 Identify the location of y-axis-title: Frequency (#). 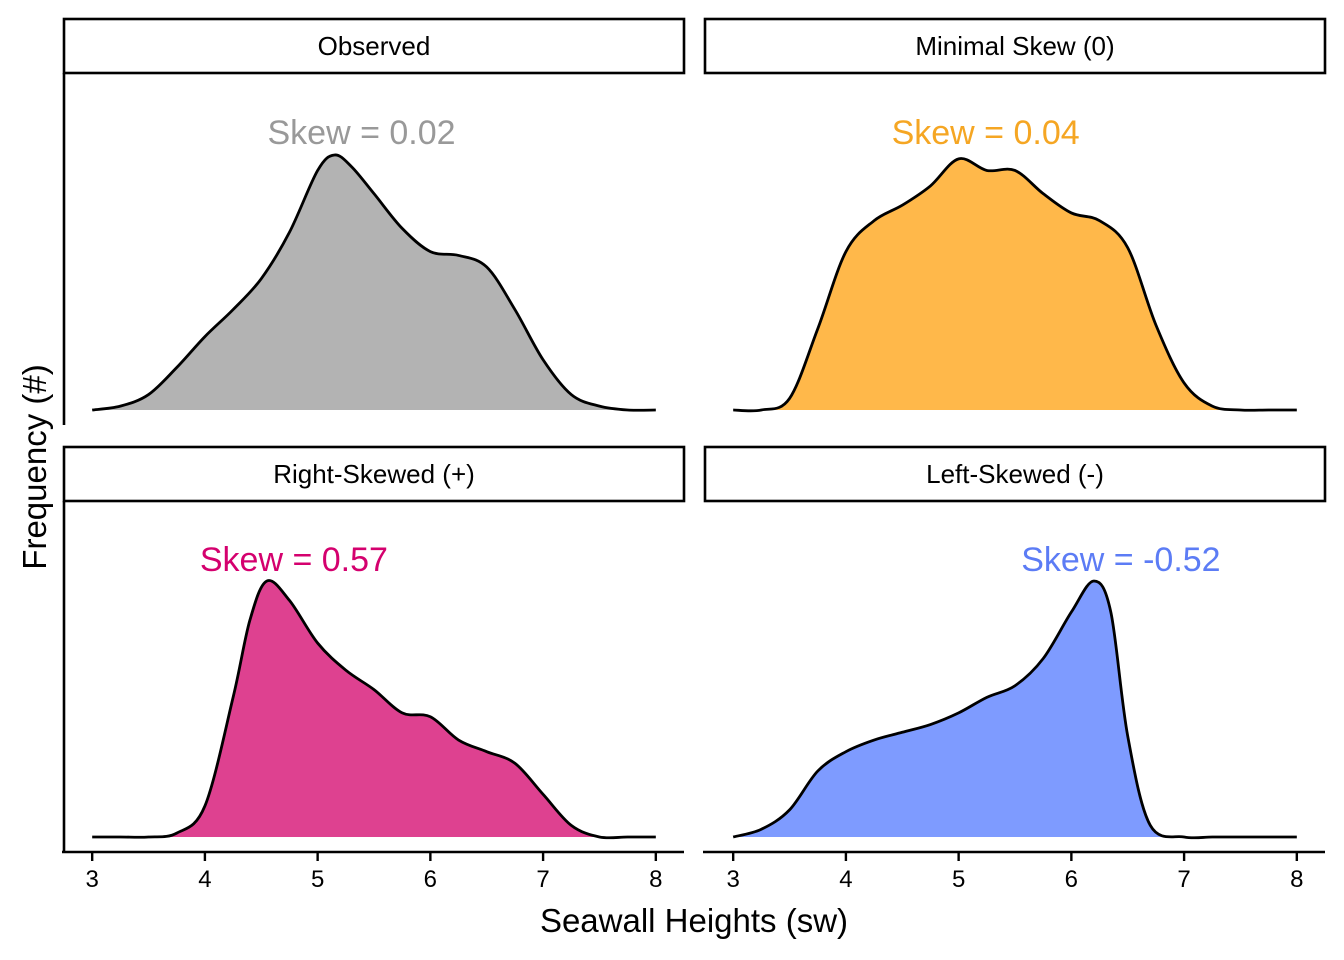
(34, 466).